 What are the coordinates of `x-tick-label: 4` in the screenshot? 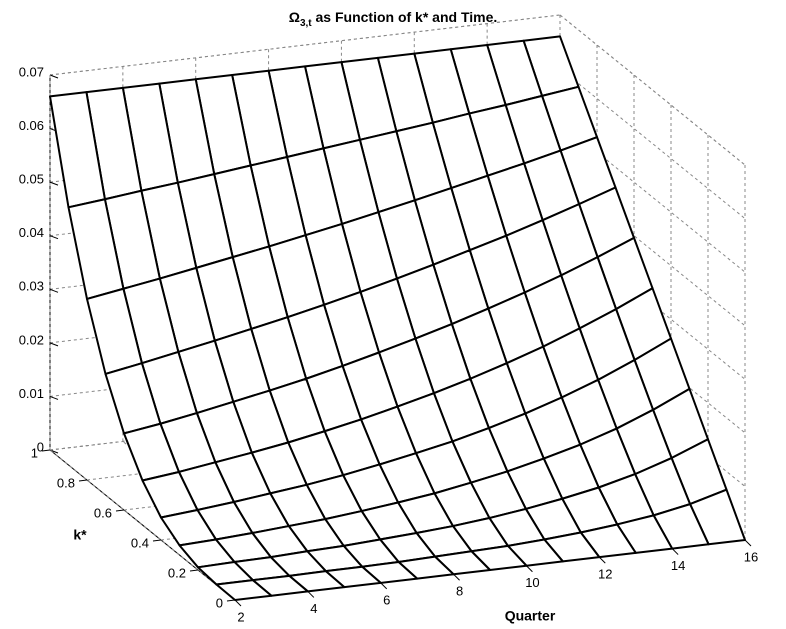 It's located at (313, 608).